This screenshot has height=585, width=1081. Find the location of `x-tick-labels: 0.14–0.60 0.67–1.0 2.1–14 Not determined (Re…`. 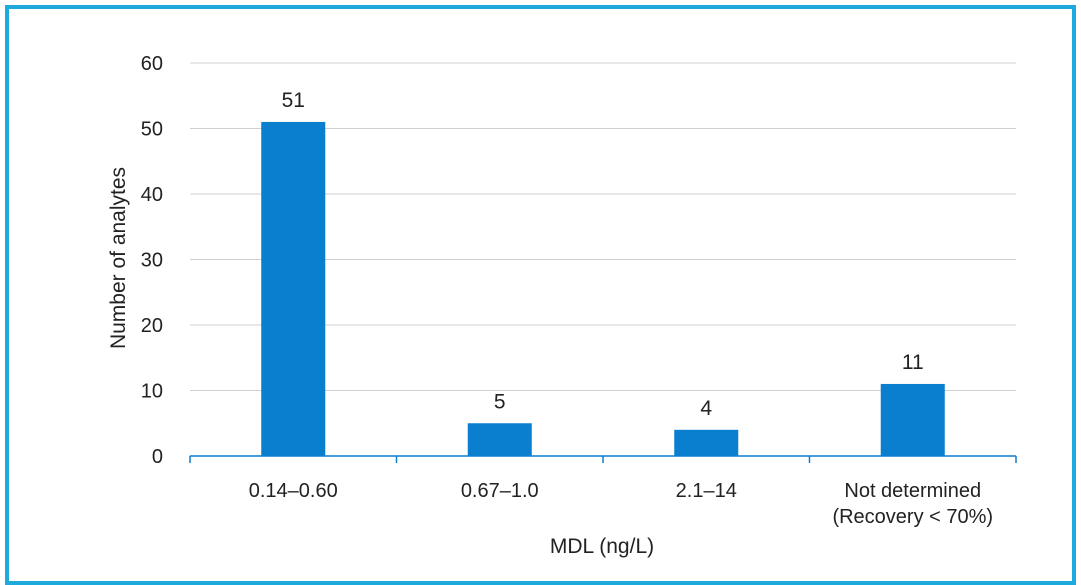

x-tick-labels: 0.14–0.60 0.67–1.0 2.1–14 Not determined (Re… is located at coordinates (621, 504).